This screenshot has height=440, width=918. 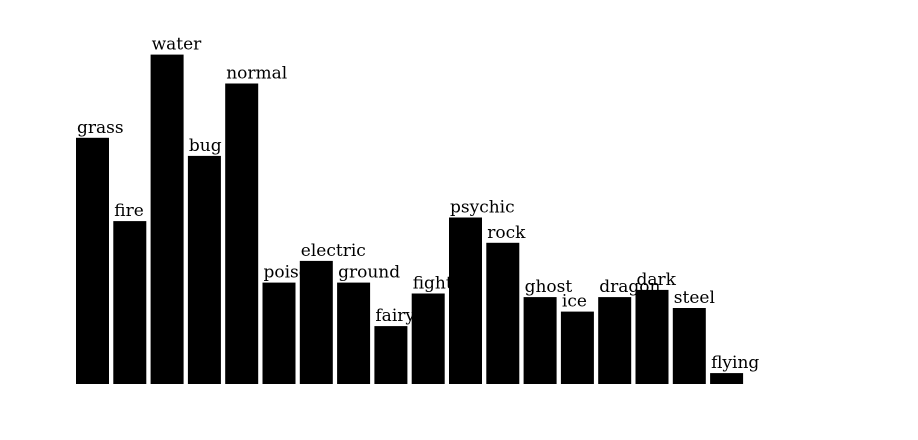 I want to click on bar-label-poison: poison, so click(x=292, y=273).